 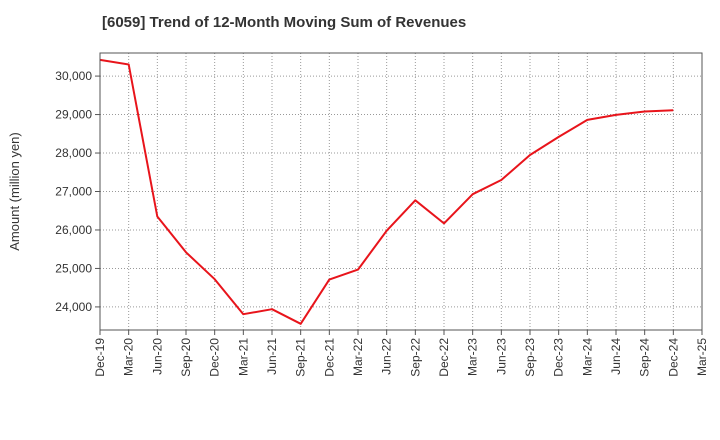 What do you see at coordinates (415, 357) in the screenshot?
I see `x-tick-label: Sep-22` at bounding box center [415, 357].